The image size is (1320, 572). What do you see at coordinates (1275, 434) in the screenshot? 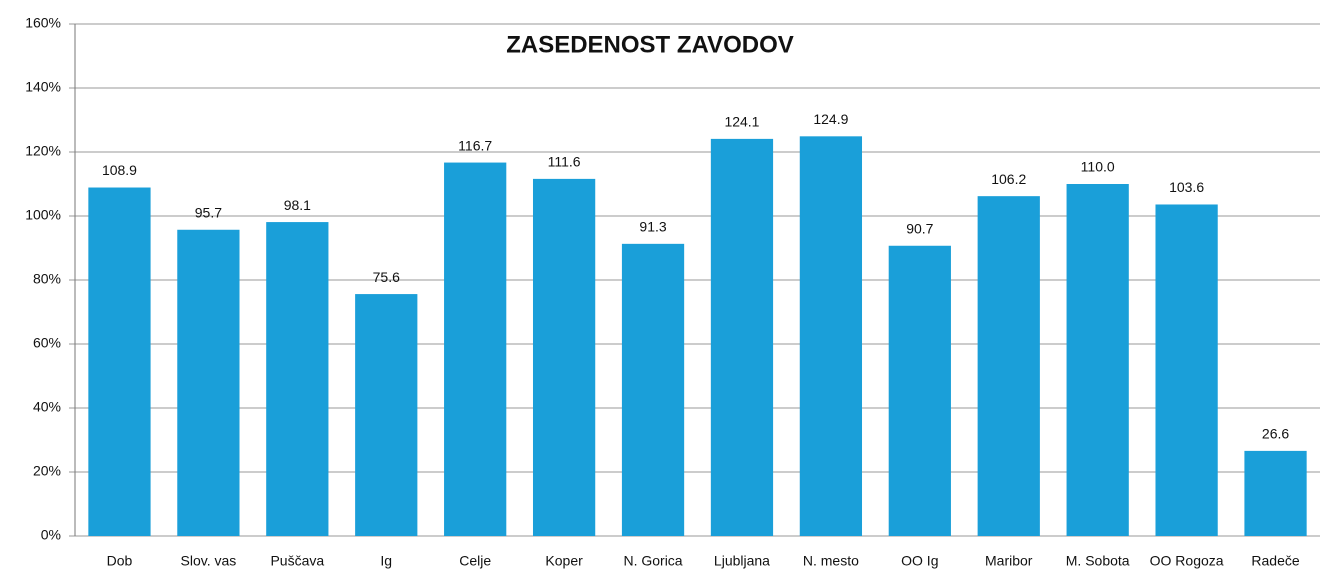
I see `data-label: 26.6` at bounding box center [1275, 434].